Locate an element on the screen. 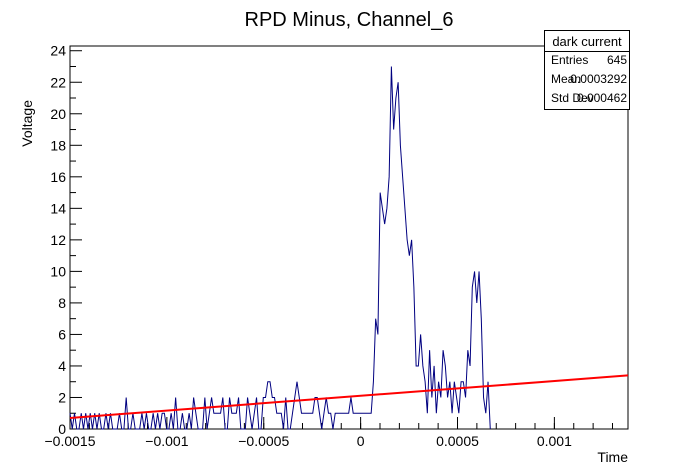 The height and width of the screenshot is (476, 698). x-axis-label: Time is located at coordinates (612, 457).